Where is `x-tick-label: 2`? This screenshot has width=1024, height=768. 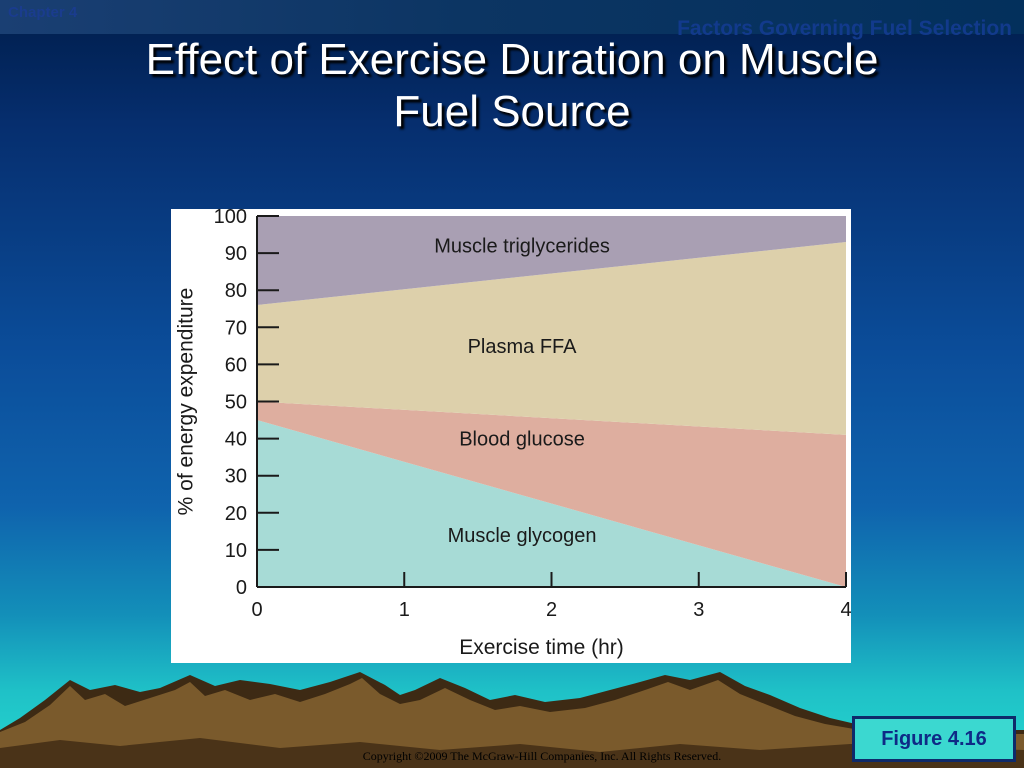
x-tick-label: 2 is located at coordinates (551, 610).